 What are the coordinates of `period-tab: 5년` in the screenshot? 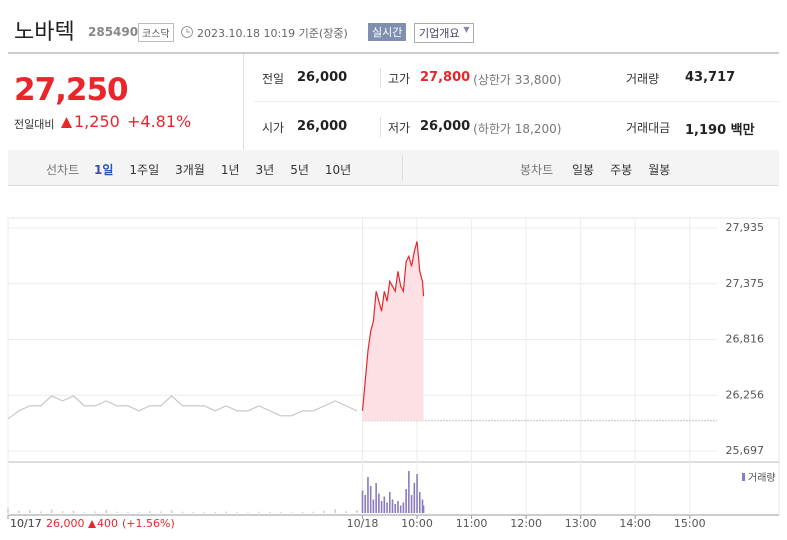 It's located at (299, 170).